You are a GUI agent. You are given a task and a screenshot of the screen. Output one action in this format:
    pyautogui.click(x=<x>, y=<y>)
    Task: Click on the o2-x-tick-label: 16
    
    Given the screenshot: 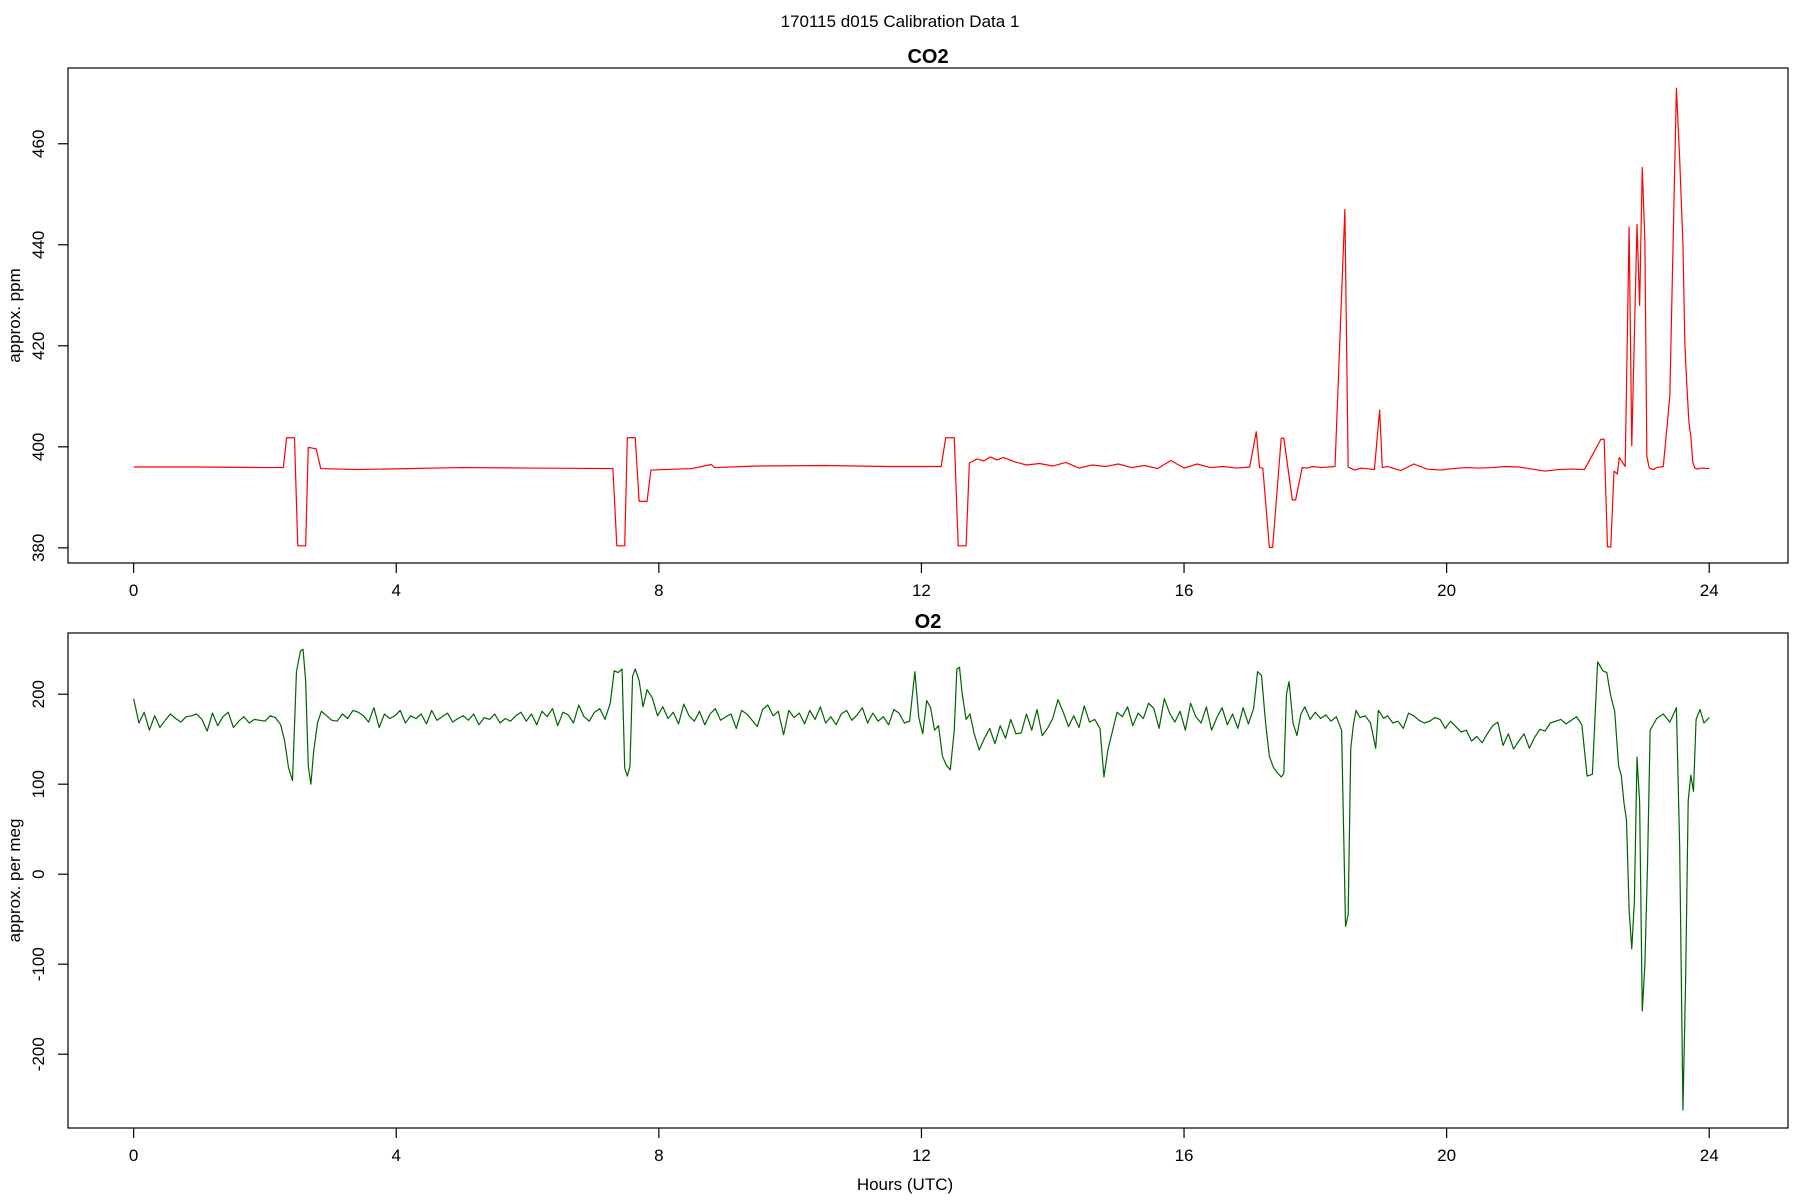 What is the action you would take?
    pyautogui.click(x=1184, y=1155)
    